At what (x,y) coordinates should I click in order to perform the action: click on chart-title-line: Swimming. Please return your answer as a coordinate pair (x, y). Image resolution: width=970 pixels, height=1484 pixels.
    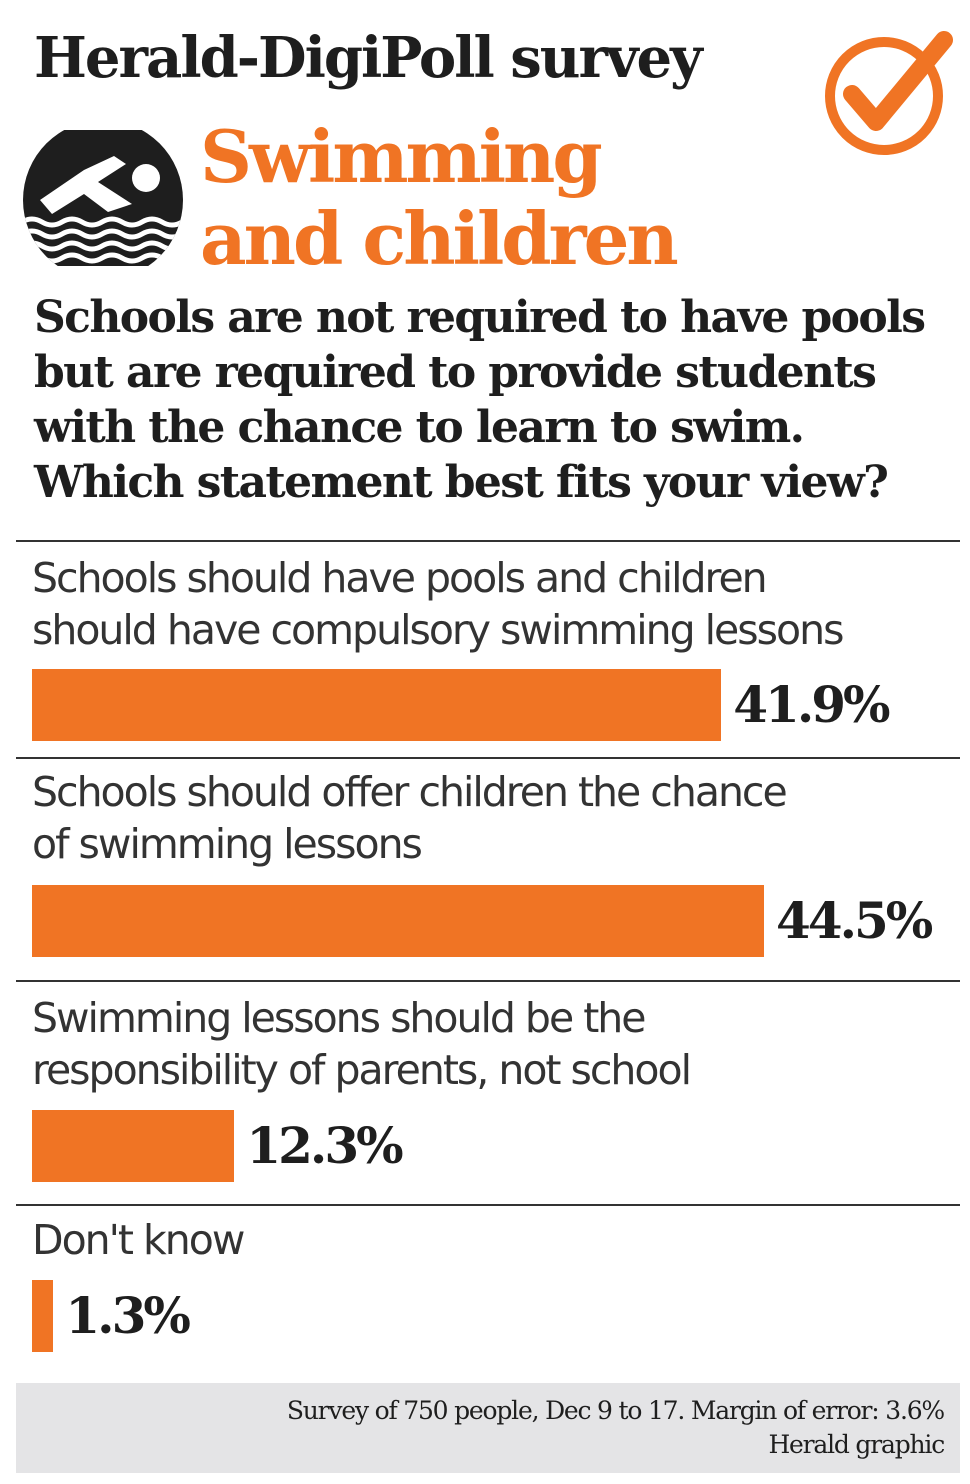
    Looking at the image, I should click on (401, 156).